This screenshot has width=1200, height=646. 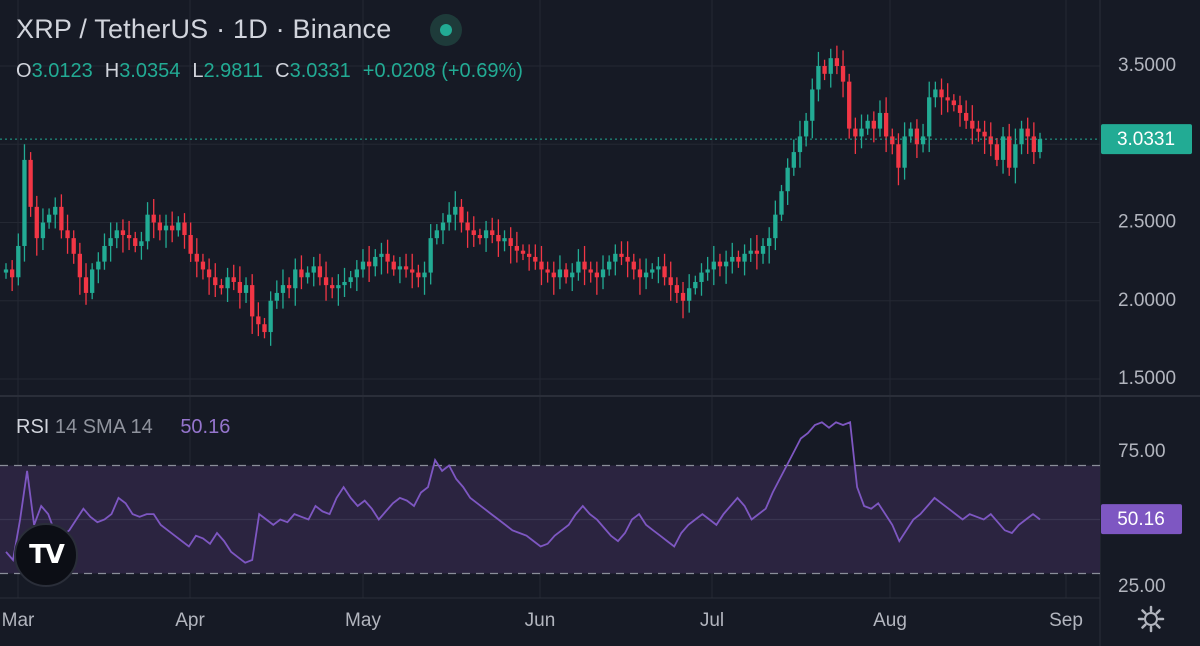 What do you see at coordinates (712, 620) in the screenshot?
I see `time-tick-label: Jul` at bounding box center [712, 620].